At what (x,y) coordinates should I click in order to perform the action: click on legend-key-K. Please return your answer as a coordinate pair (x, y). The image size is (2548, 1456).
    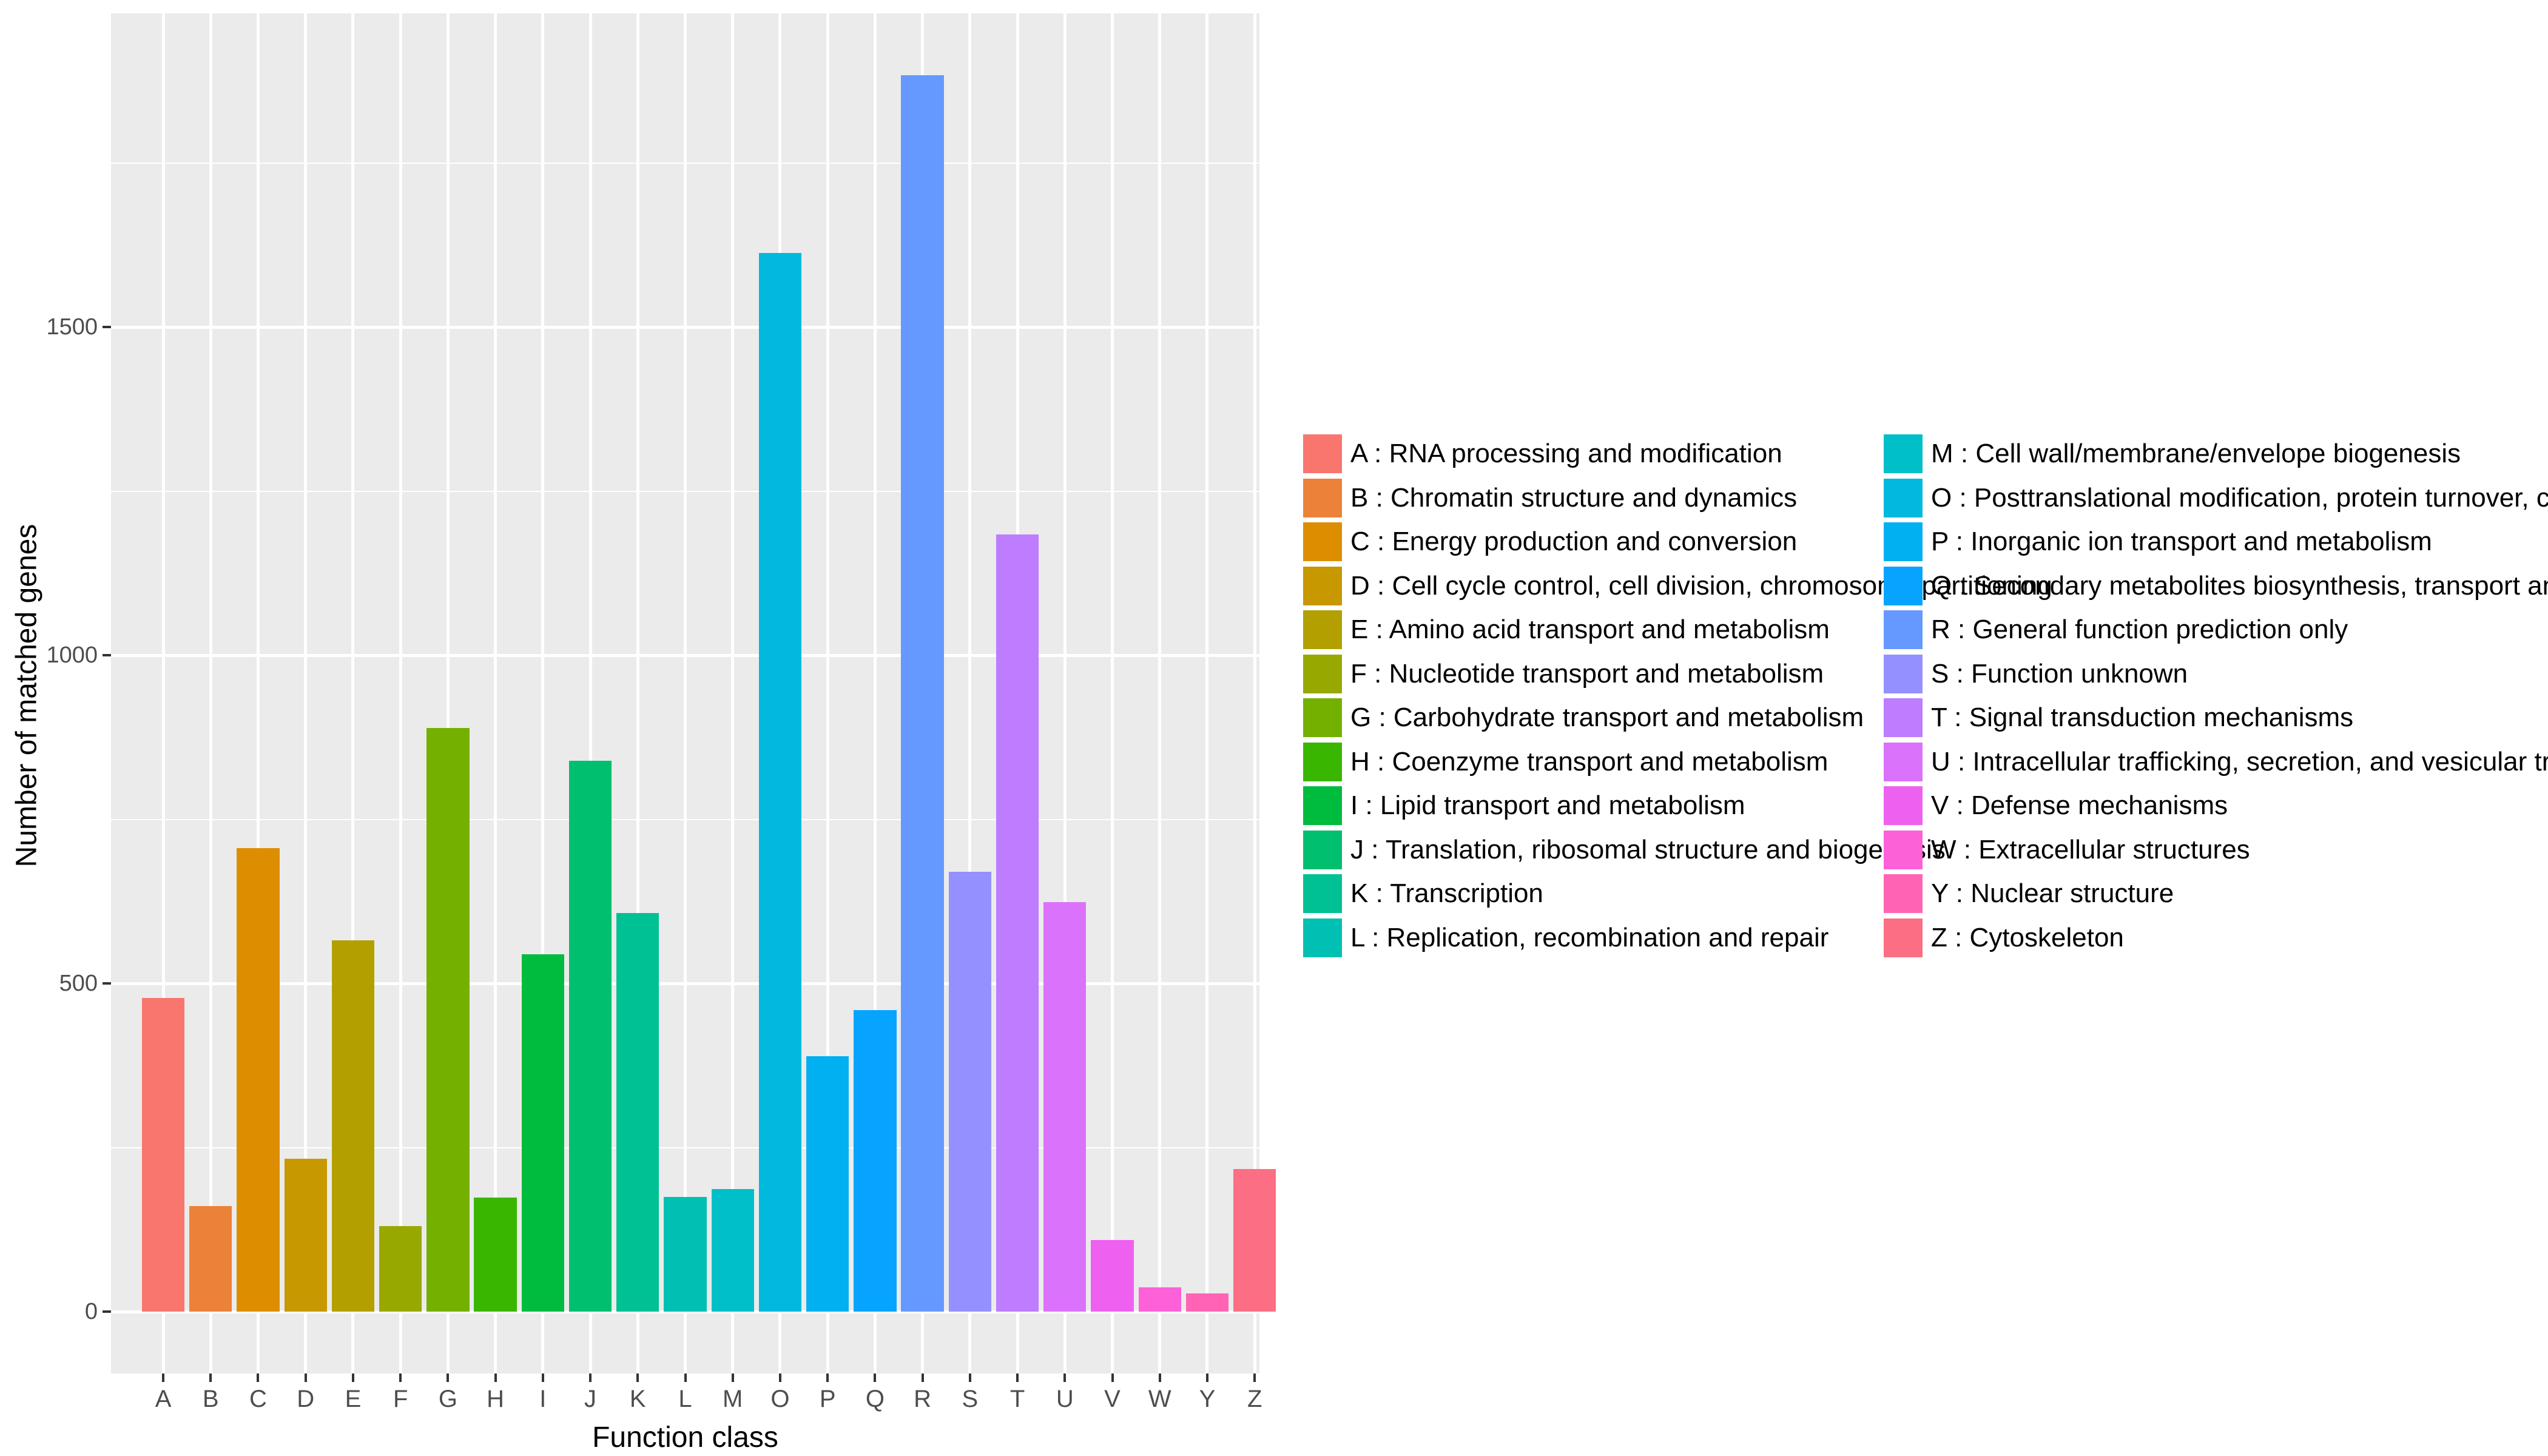
    Looking at the image, I should click on (1322, 894).